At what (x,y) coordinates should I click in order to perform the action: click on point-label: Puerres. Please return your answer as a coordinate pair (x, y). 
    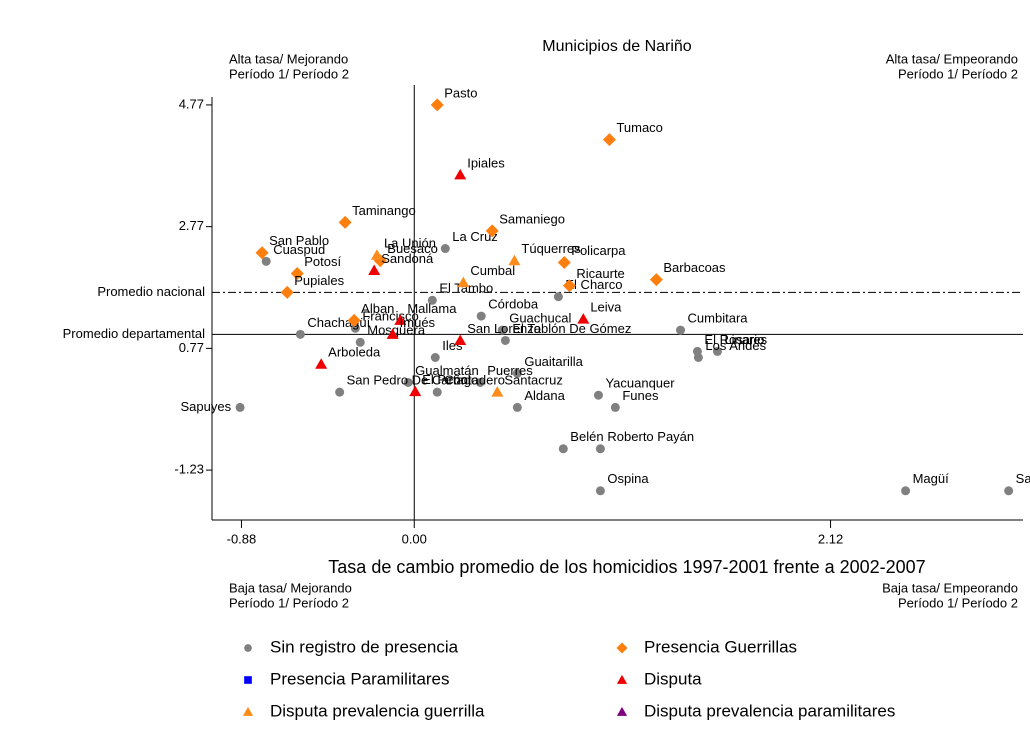
    Looking at the image, I should click on (510, 370).